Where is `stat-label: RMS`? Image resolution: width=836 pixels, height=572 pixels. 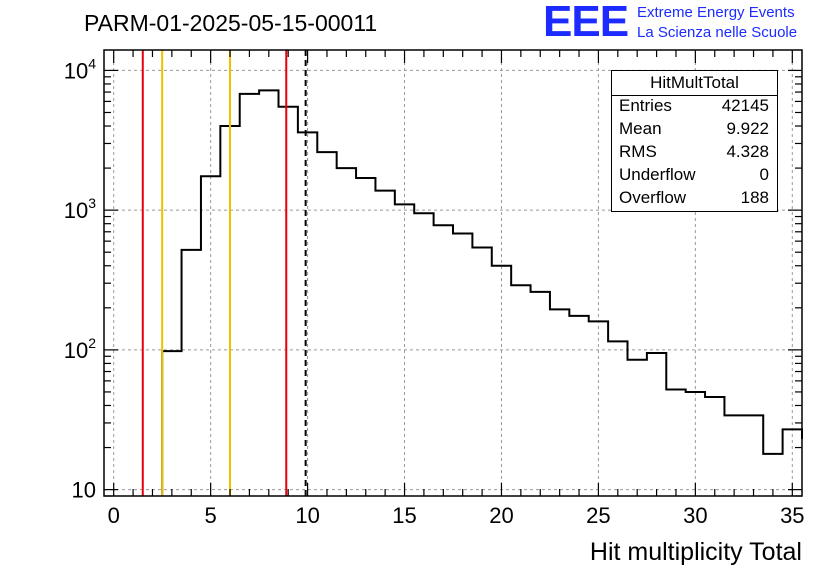
stat-label: RMS is located at coordinates (638, 151).